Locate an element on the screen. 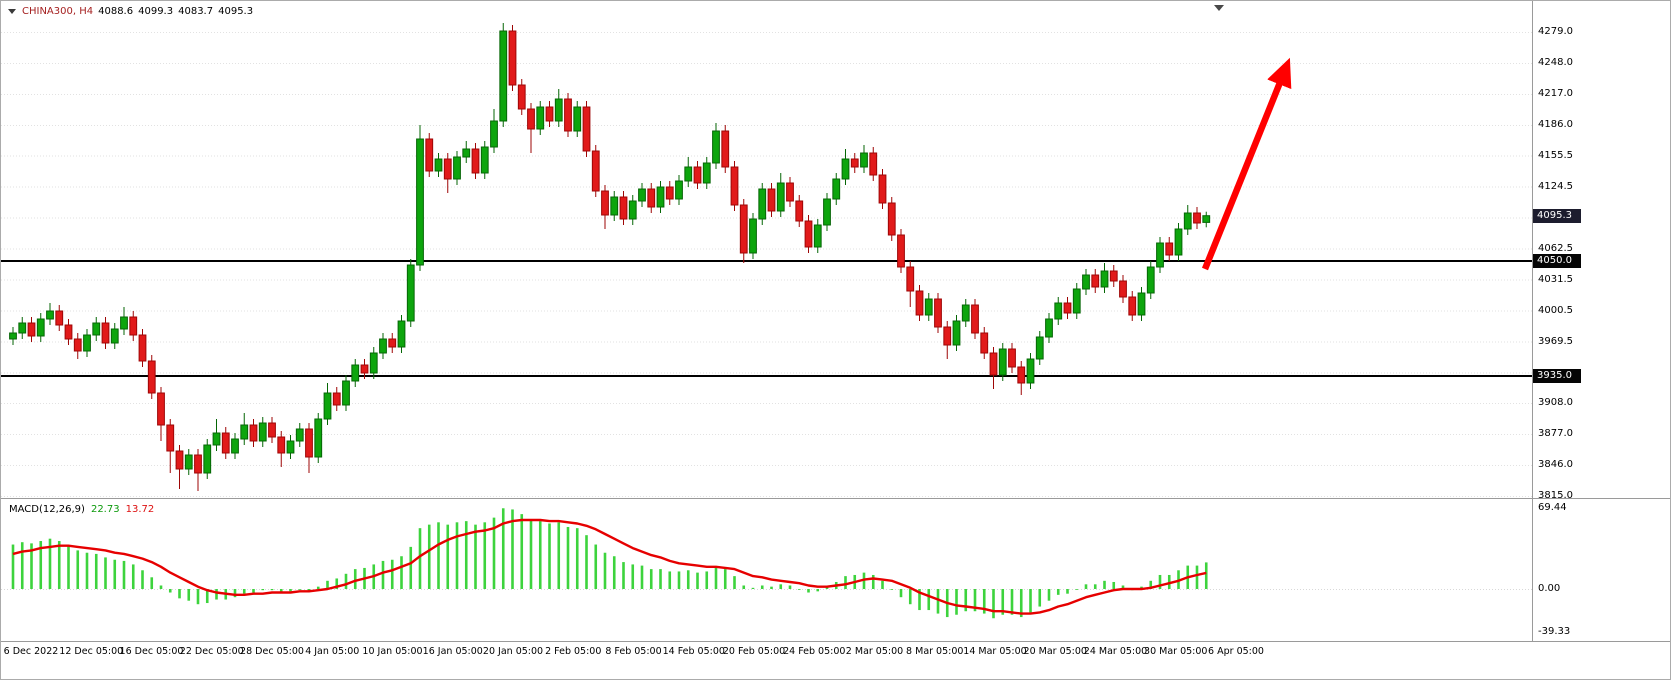 This screenshot has width=1671, height=680. panel-splitter is located at coordinates (835, 498).